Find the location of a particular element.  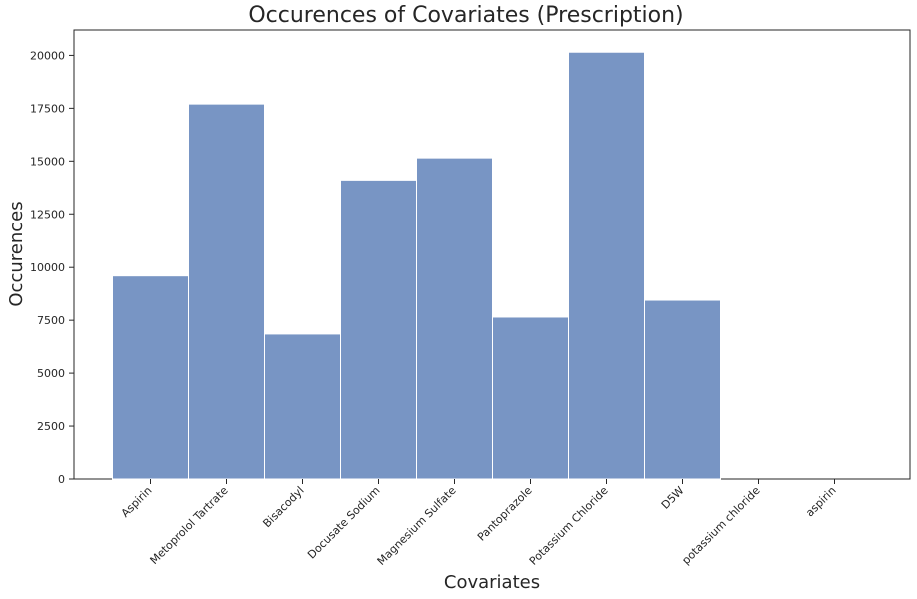

x-tick-label-8: potassium chloride is located at coordinates (720, 525).